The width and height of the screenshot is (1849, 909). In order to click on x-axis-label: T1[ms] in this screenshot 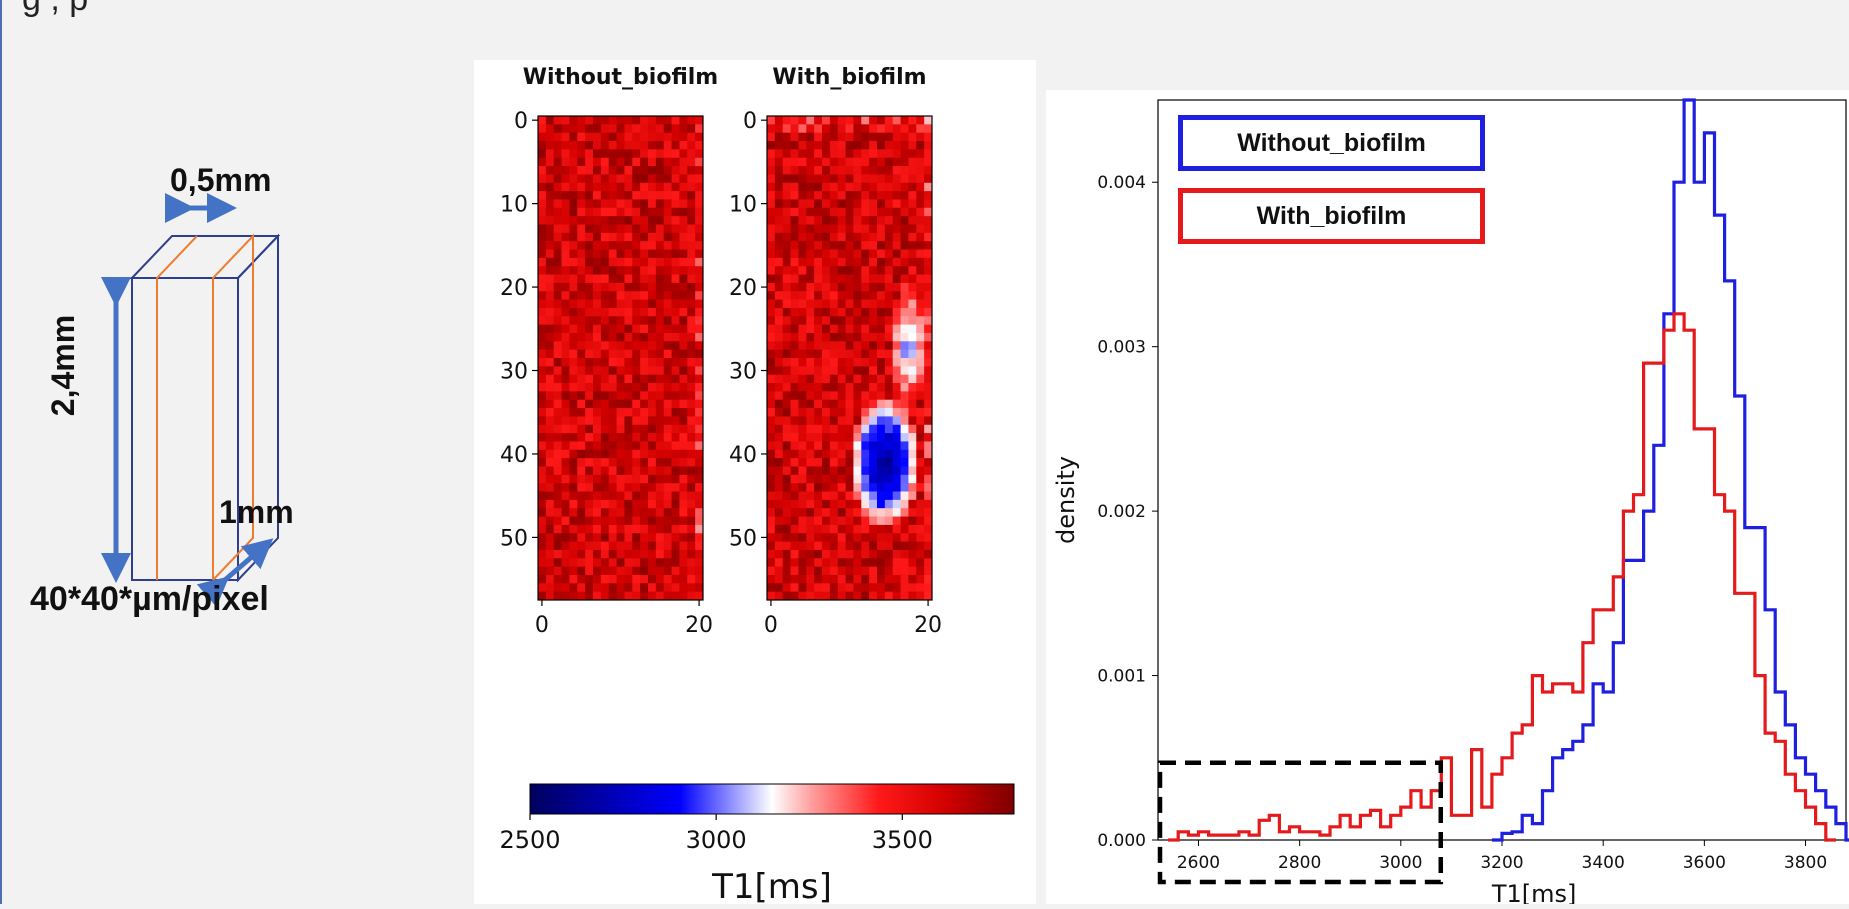, I will do `click(1534, 892)`.